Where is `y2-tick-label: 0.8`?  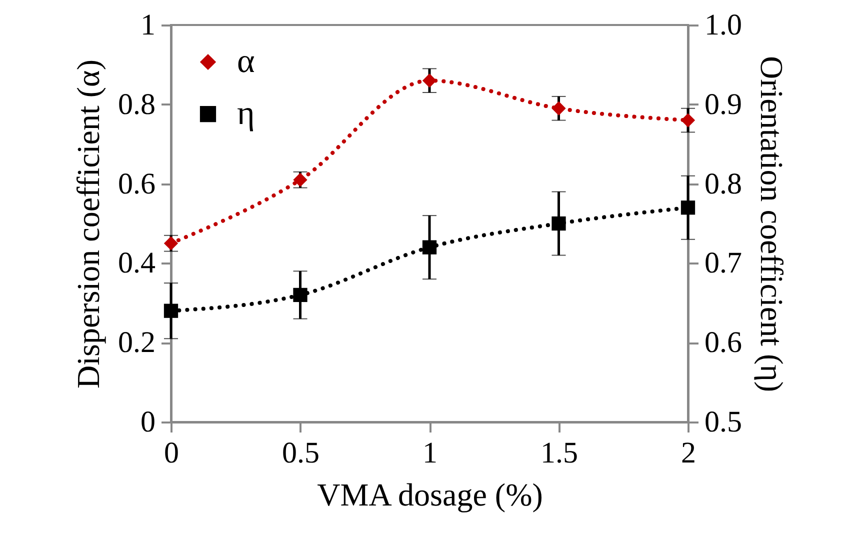 y2-tick-label: 0.8 is located at coordinates (723, 183).